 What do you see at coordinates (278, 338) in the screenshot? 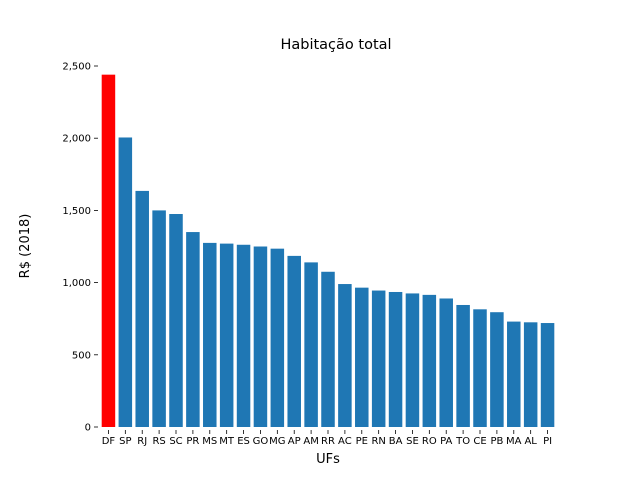
I see `bar-mg` at bounding box center [278, 338].